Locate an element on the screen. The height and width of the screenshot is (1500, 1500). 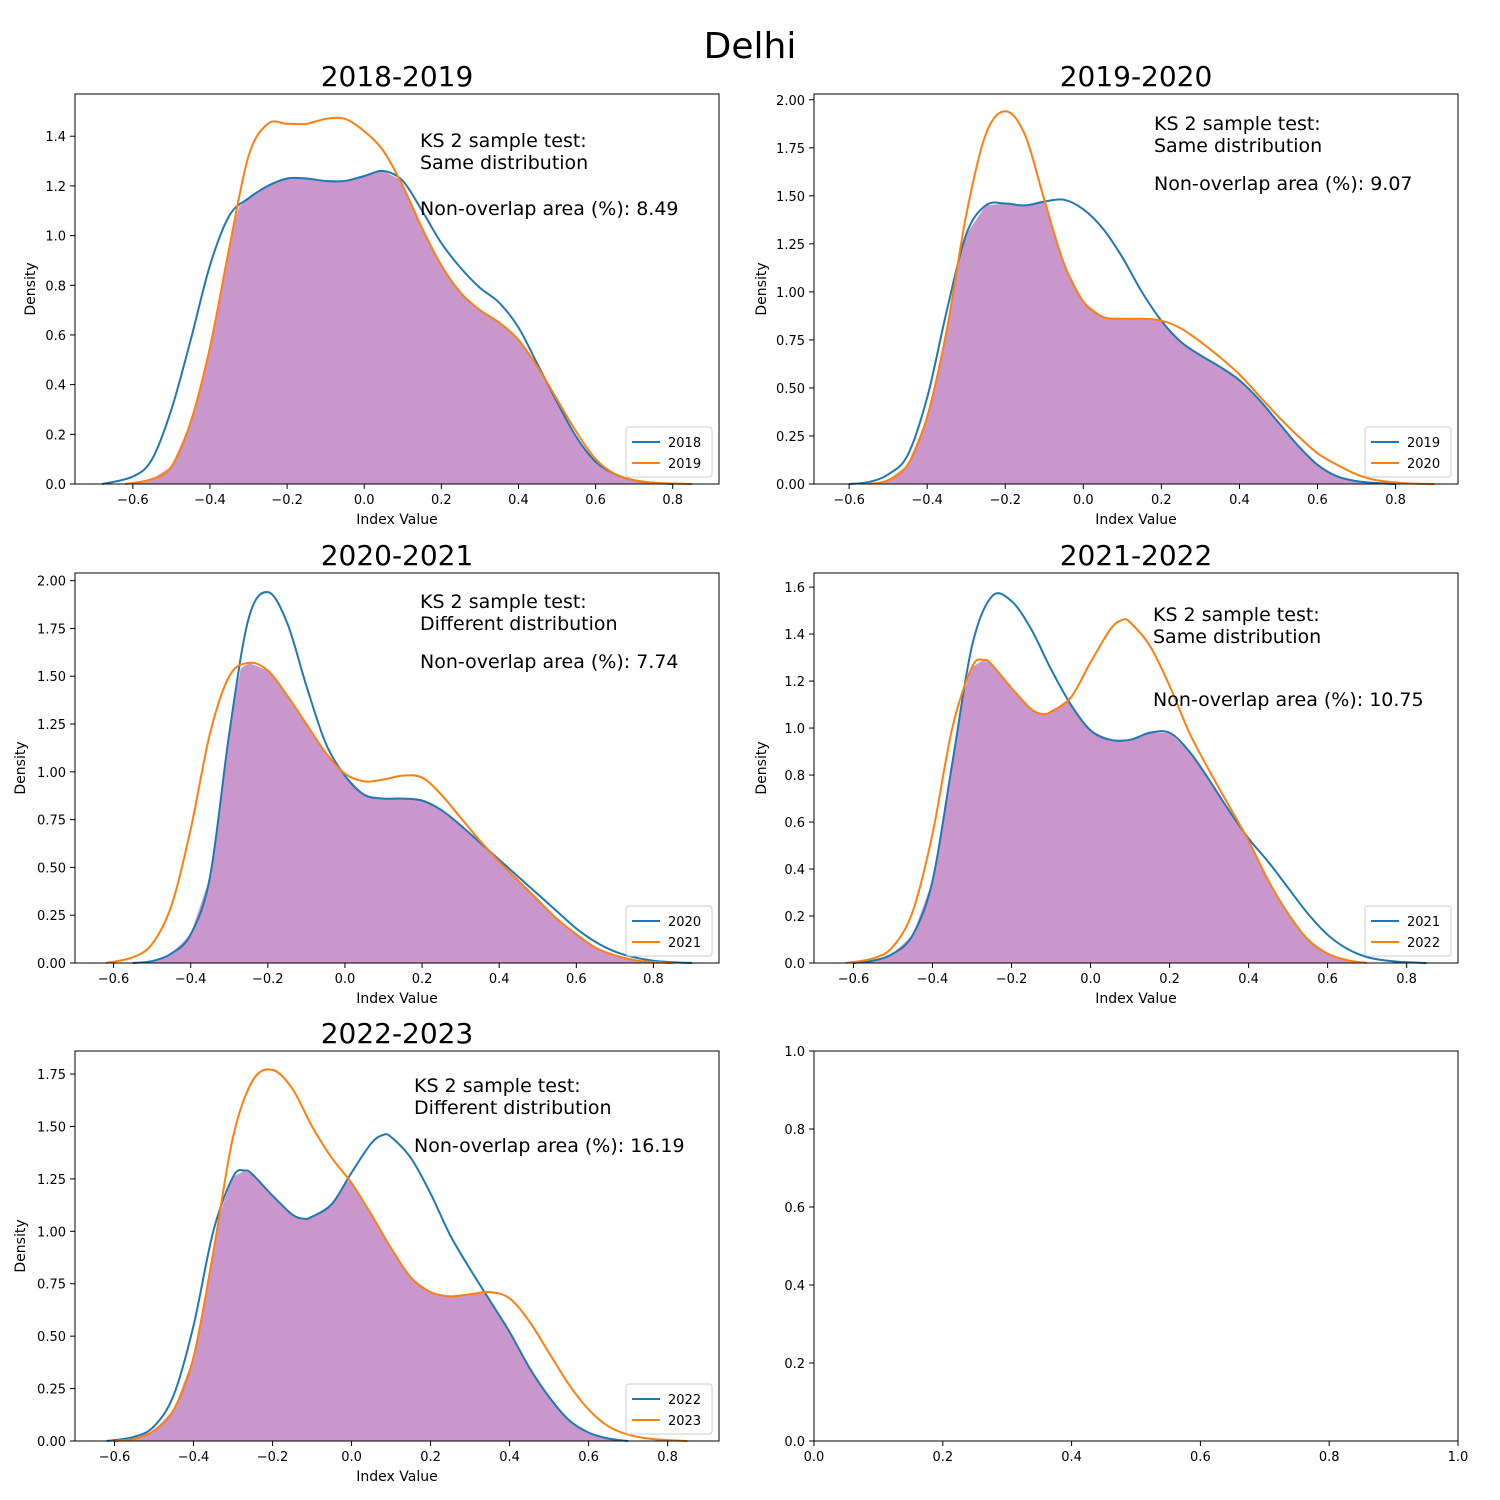
legend-label: 2019 is located at coordinates (1423, 443).